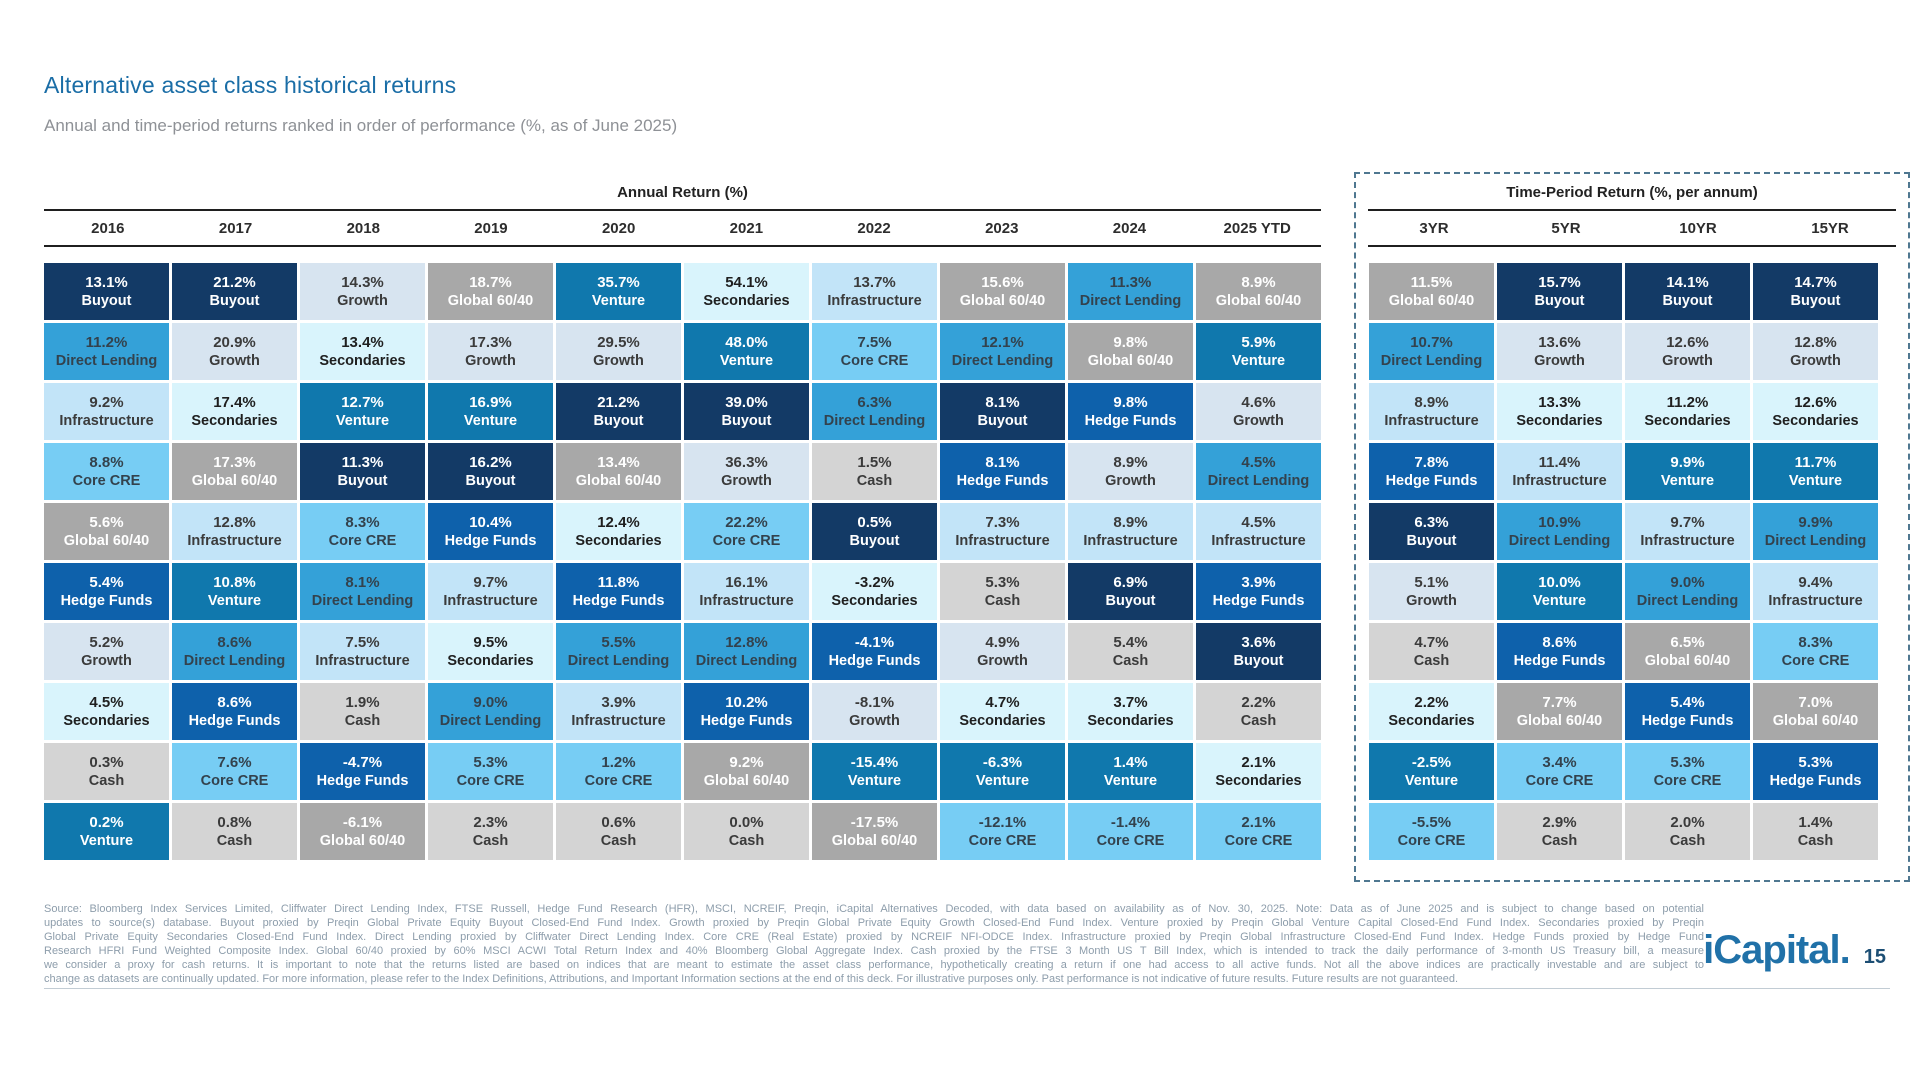 This screenshot has height=1080, width=1920. What do you see at coordinates (106, 471) in the screenshot?
I see `return-cell: 8.8% Core CRE` at bounding box center [106, 471].